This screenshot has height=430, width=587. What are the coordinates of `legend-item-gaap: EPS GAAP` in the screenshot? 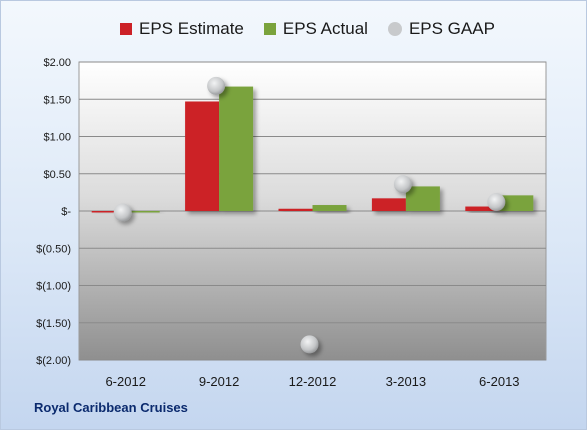 It's located at (441, 29).